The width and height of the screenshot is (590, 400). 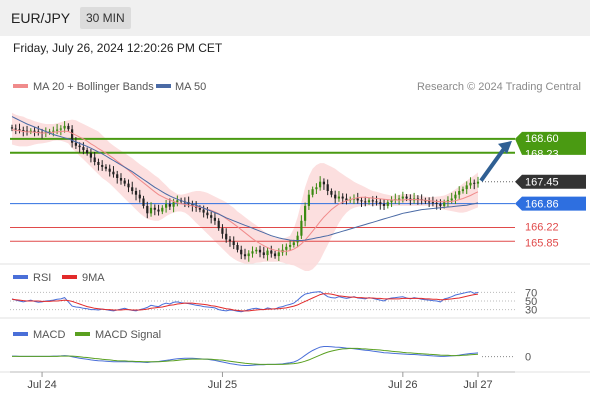 What do you see at coordinates (245, 356) in the screenshot?
I see `macd-signal-line` at bounding box center [245, 356].